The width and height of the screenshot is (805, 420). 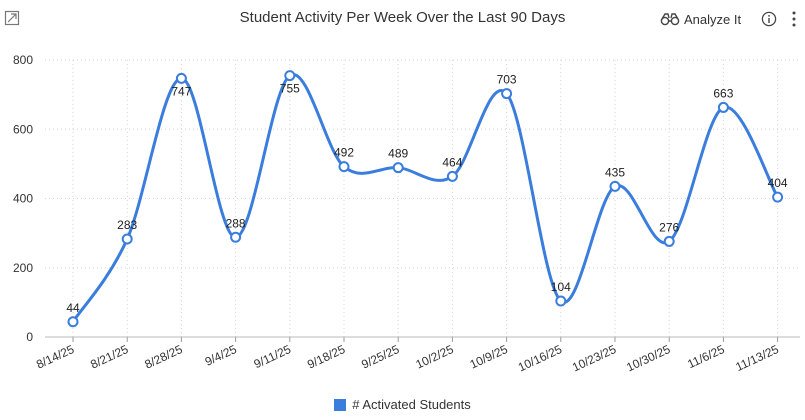 I want to click on x-tick-label: 11/6/25, so click(x=706, y=356).